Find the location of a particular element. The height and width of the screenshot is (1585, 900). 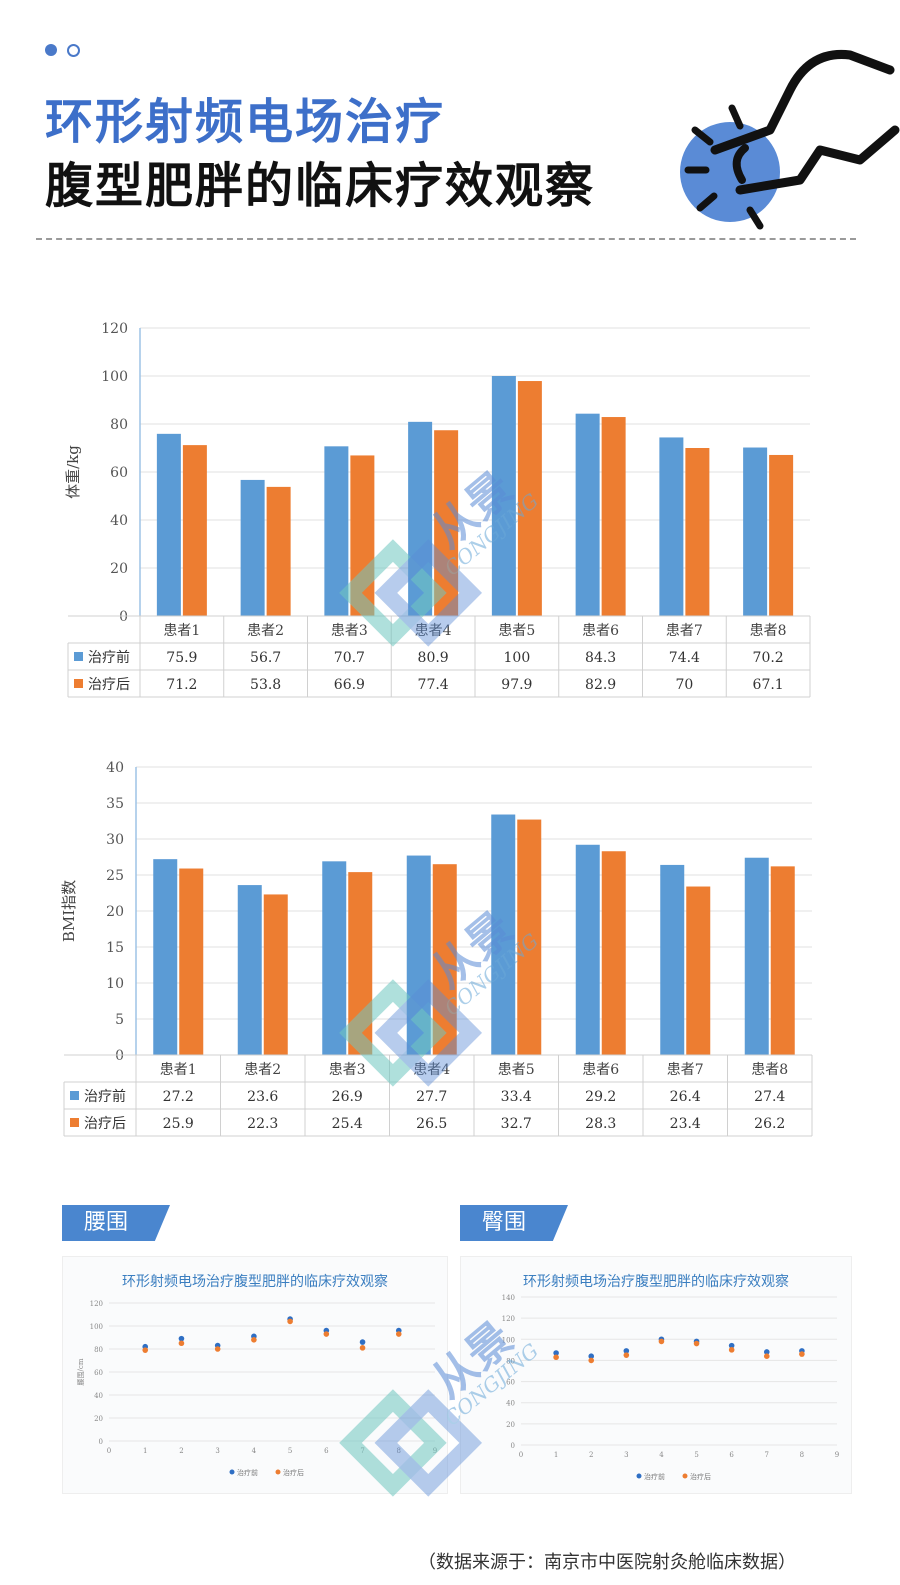

y-tick-label: 5 is located at coordinates (119, 1020).